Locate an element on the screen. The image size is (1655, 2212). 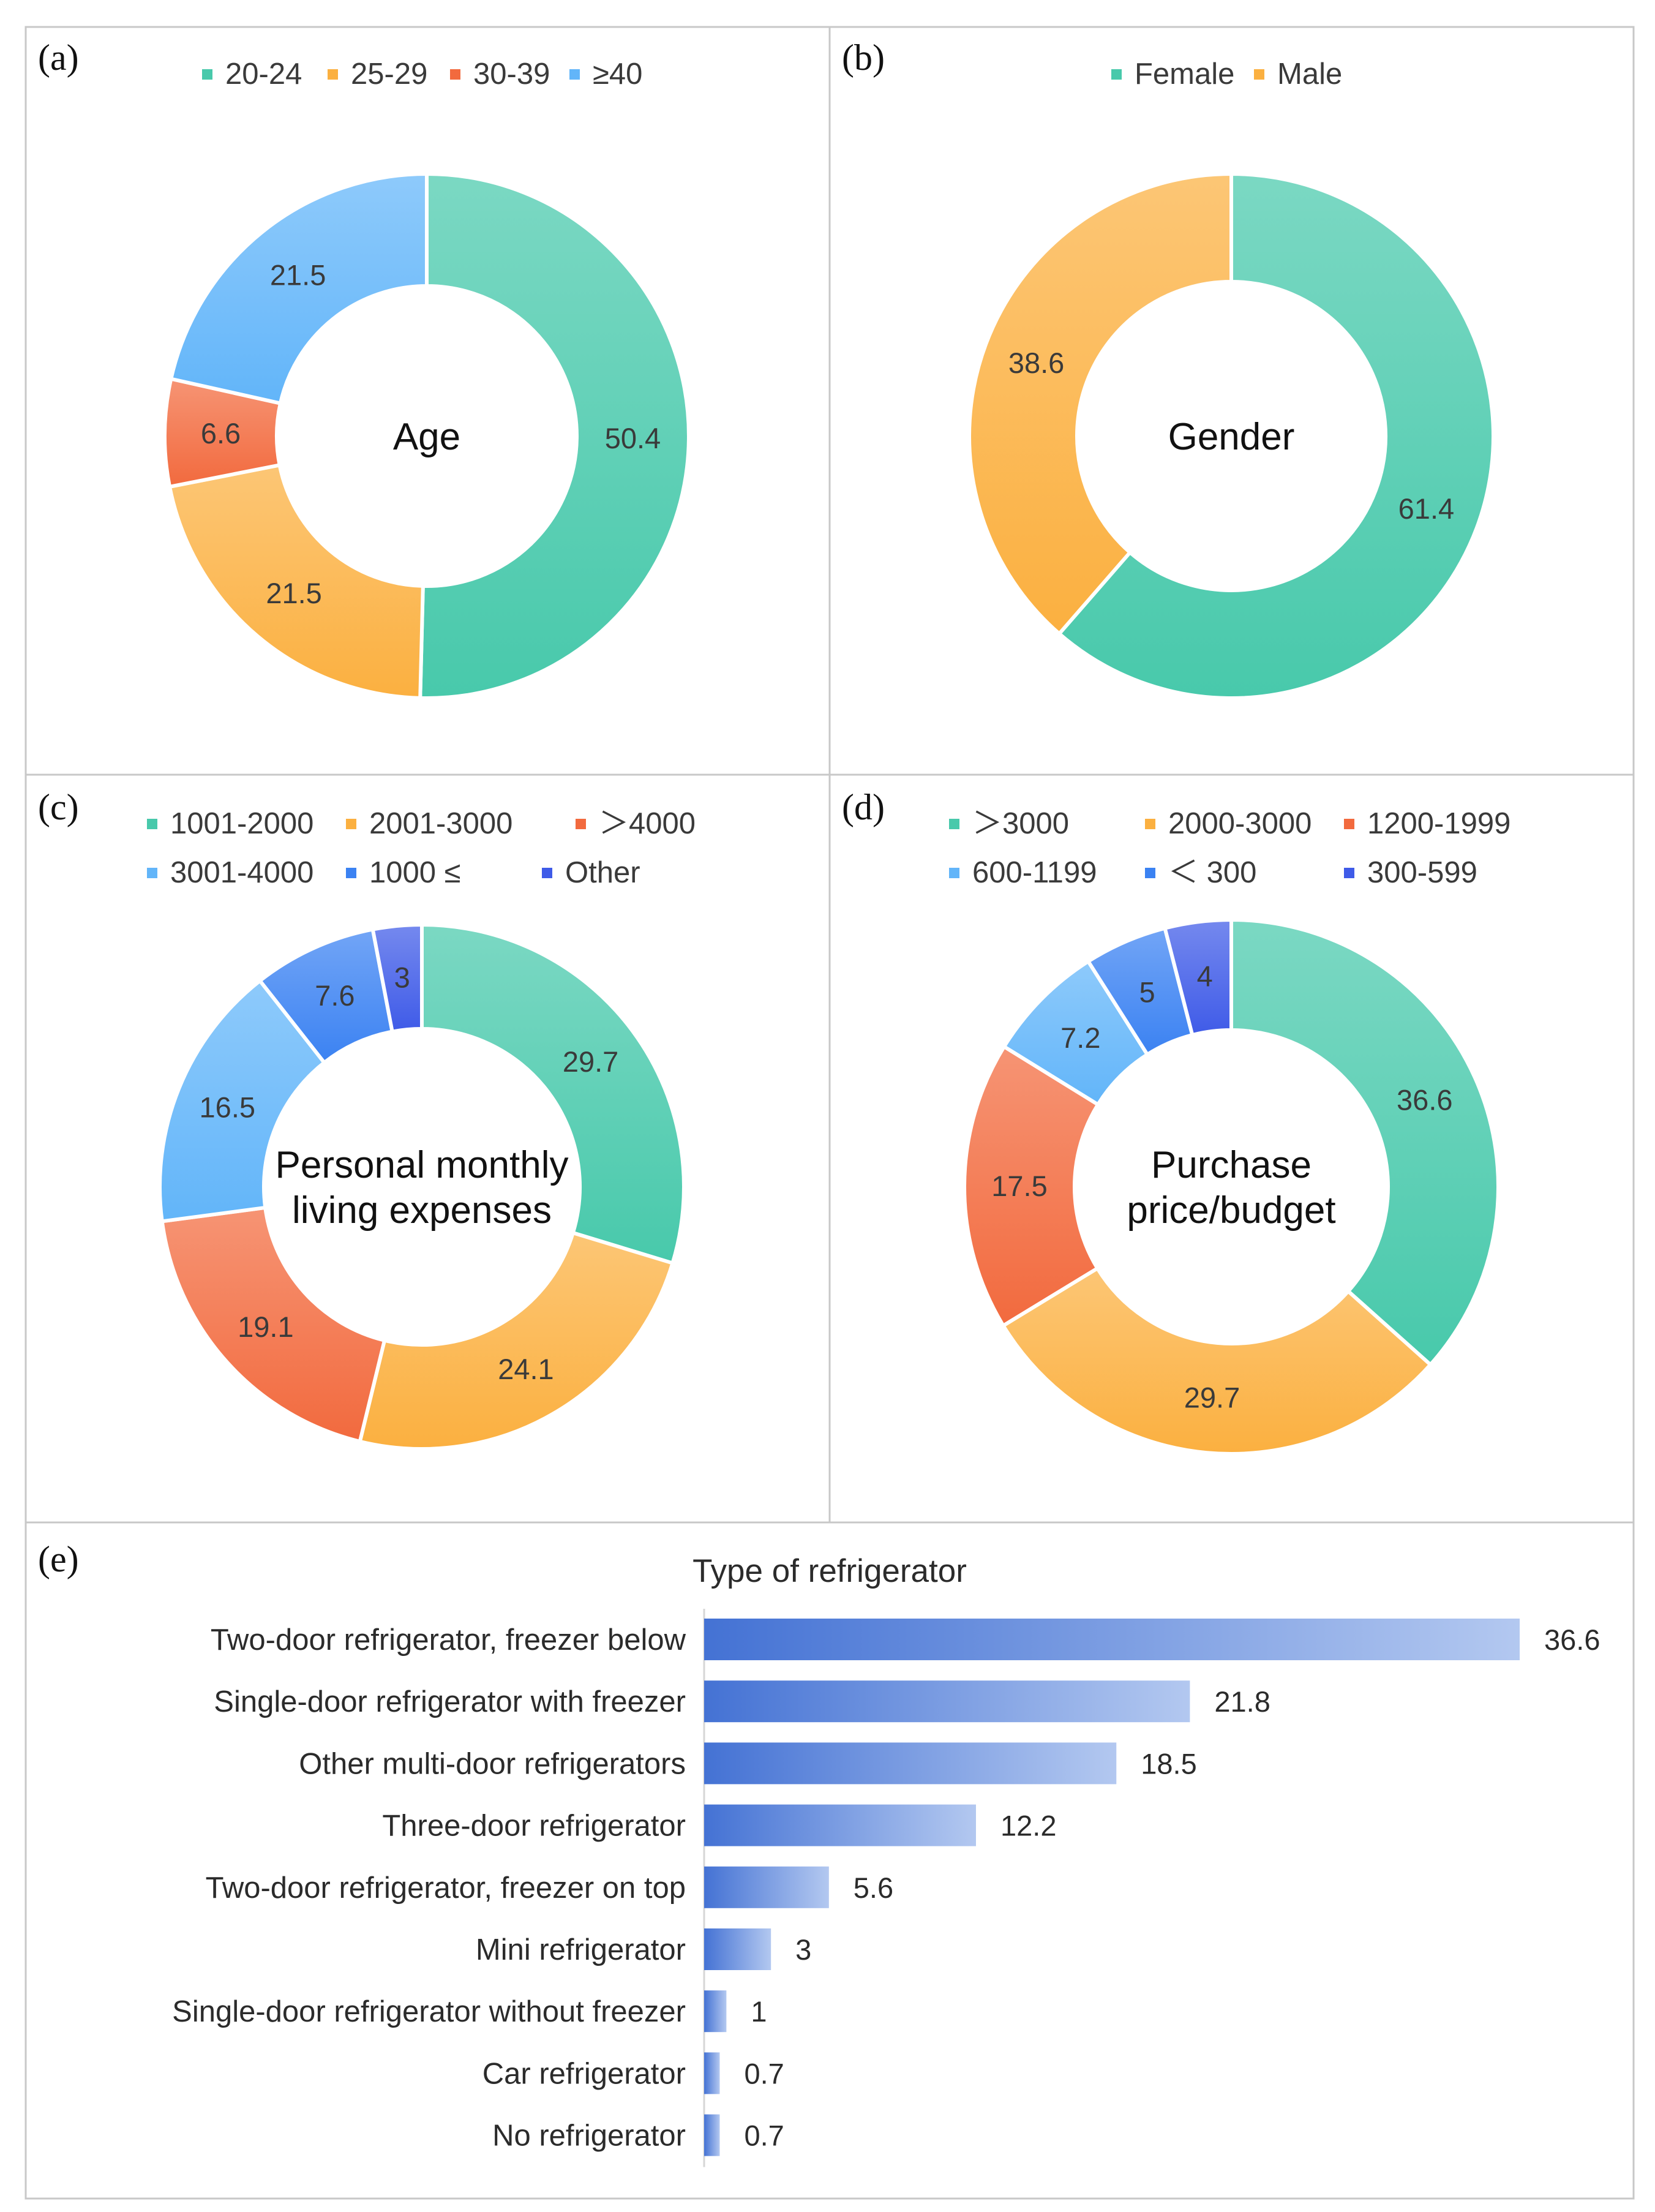
slice-value-label: 7.2 is located at coordinates (1080, 1037).